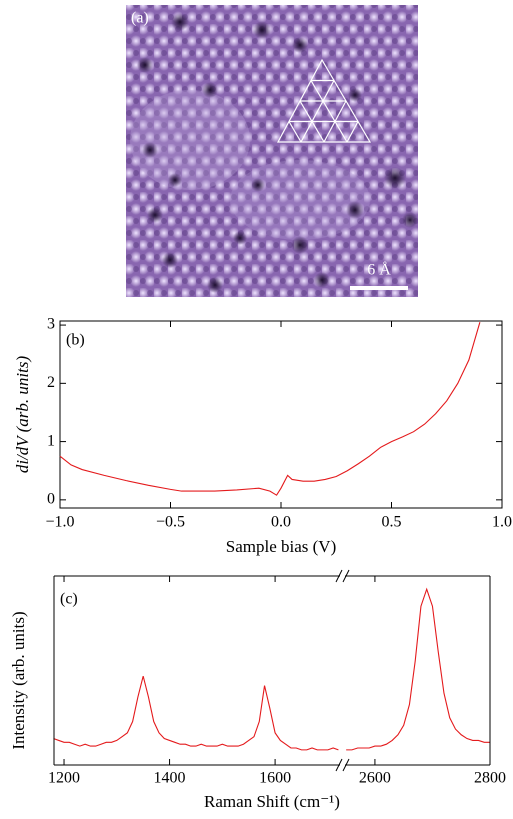 The image size is (513, 819). Describe the element at coordinates (140, 18) in the screenshot. I see `panel-label: (a)` at that location.